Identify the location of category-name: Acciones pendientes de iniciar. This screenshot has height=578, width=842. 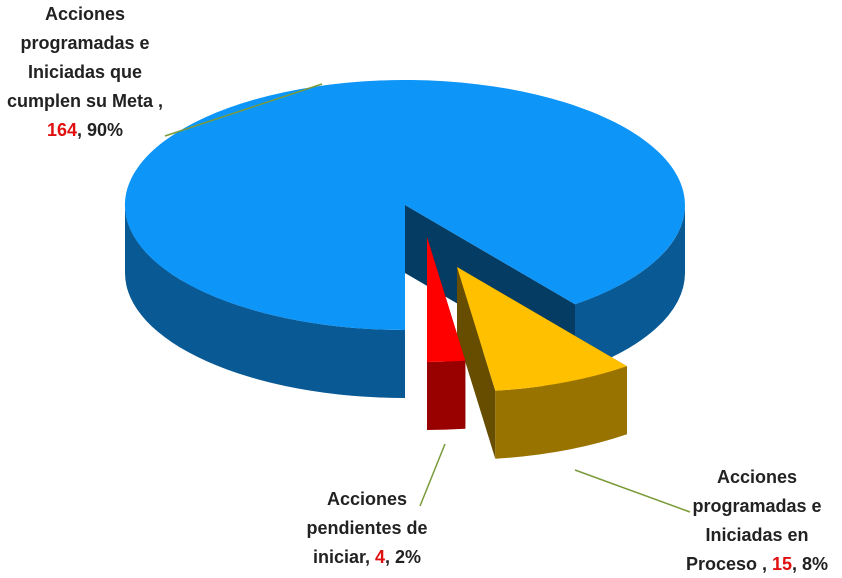
(367, 528).